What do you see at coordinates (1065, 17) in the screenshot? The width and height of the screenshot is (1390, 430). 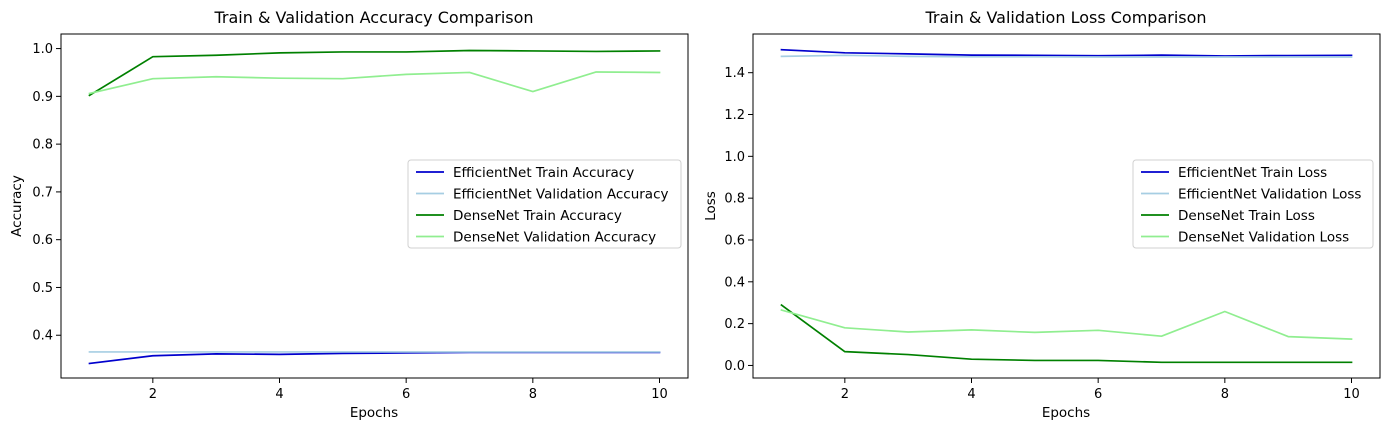 I see `loss-chart-title: Train & Validation Loss Comparison` at bounding box center [1065, 17].